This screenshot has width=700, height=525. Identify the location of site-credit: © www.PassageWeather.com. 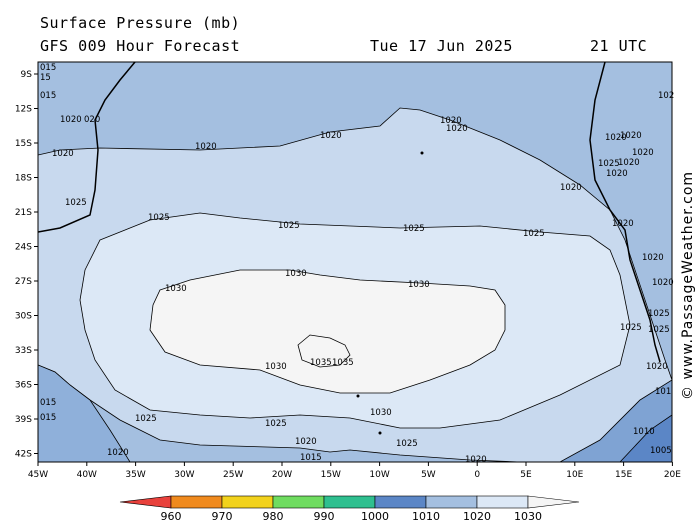
(688, 285).